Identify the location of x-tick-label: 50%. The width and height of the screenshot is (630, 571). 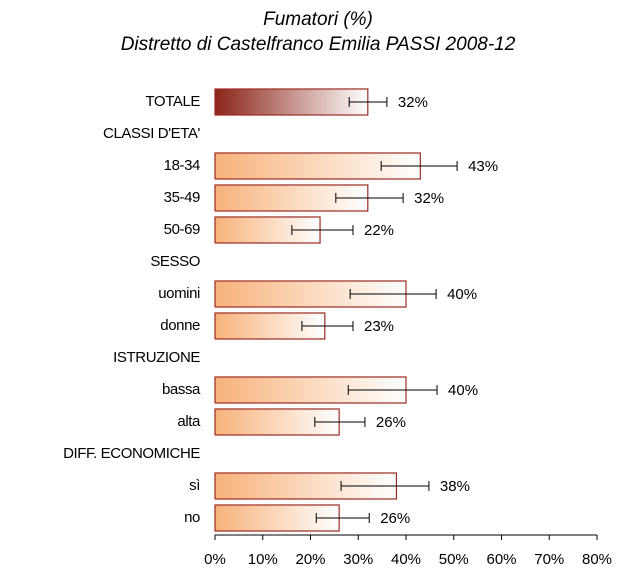
(454, 559).